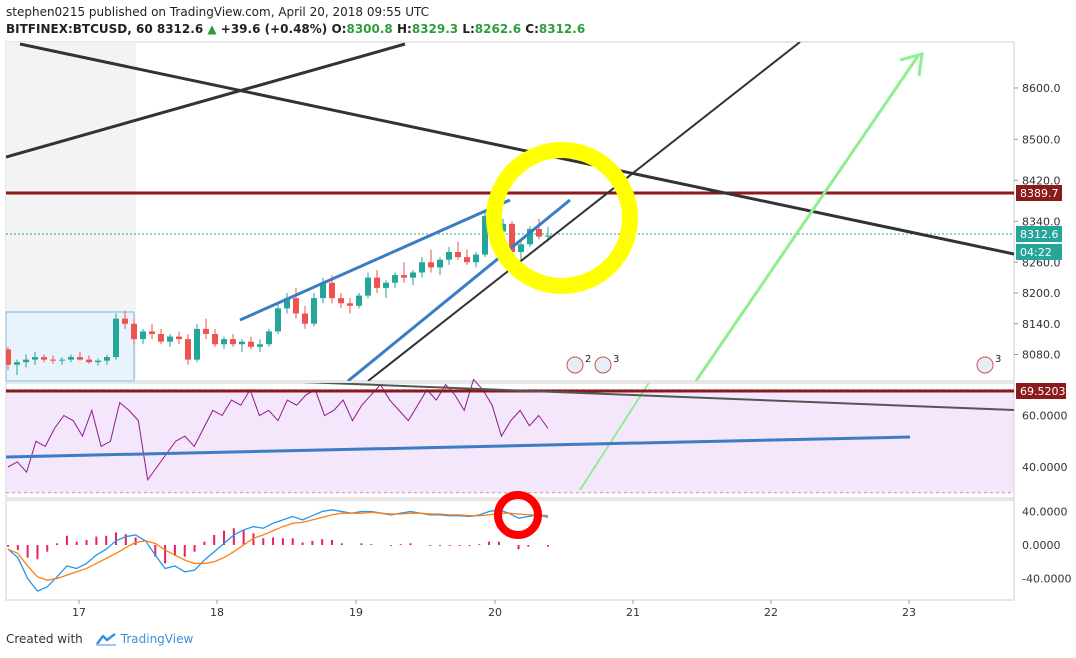 This screenshot has width=1076, height=658. I want to click on rsi-level-tag: 69.5203, so click(1043, 391).